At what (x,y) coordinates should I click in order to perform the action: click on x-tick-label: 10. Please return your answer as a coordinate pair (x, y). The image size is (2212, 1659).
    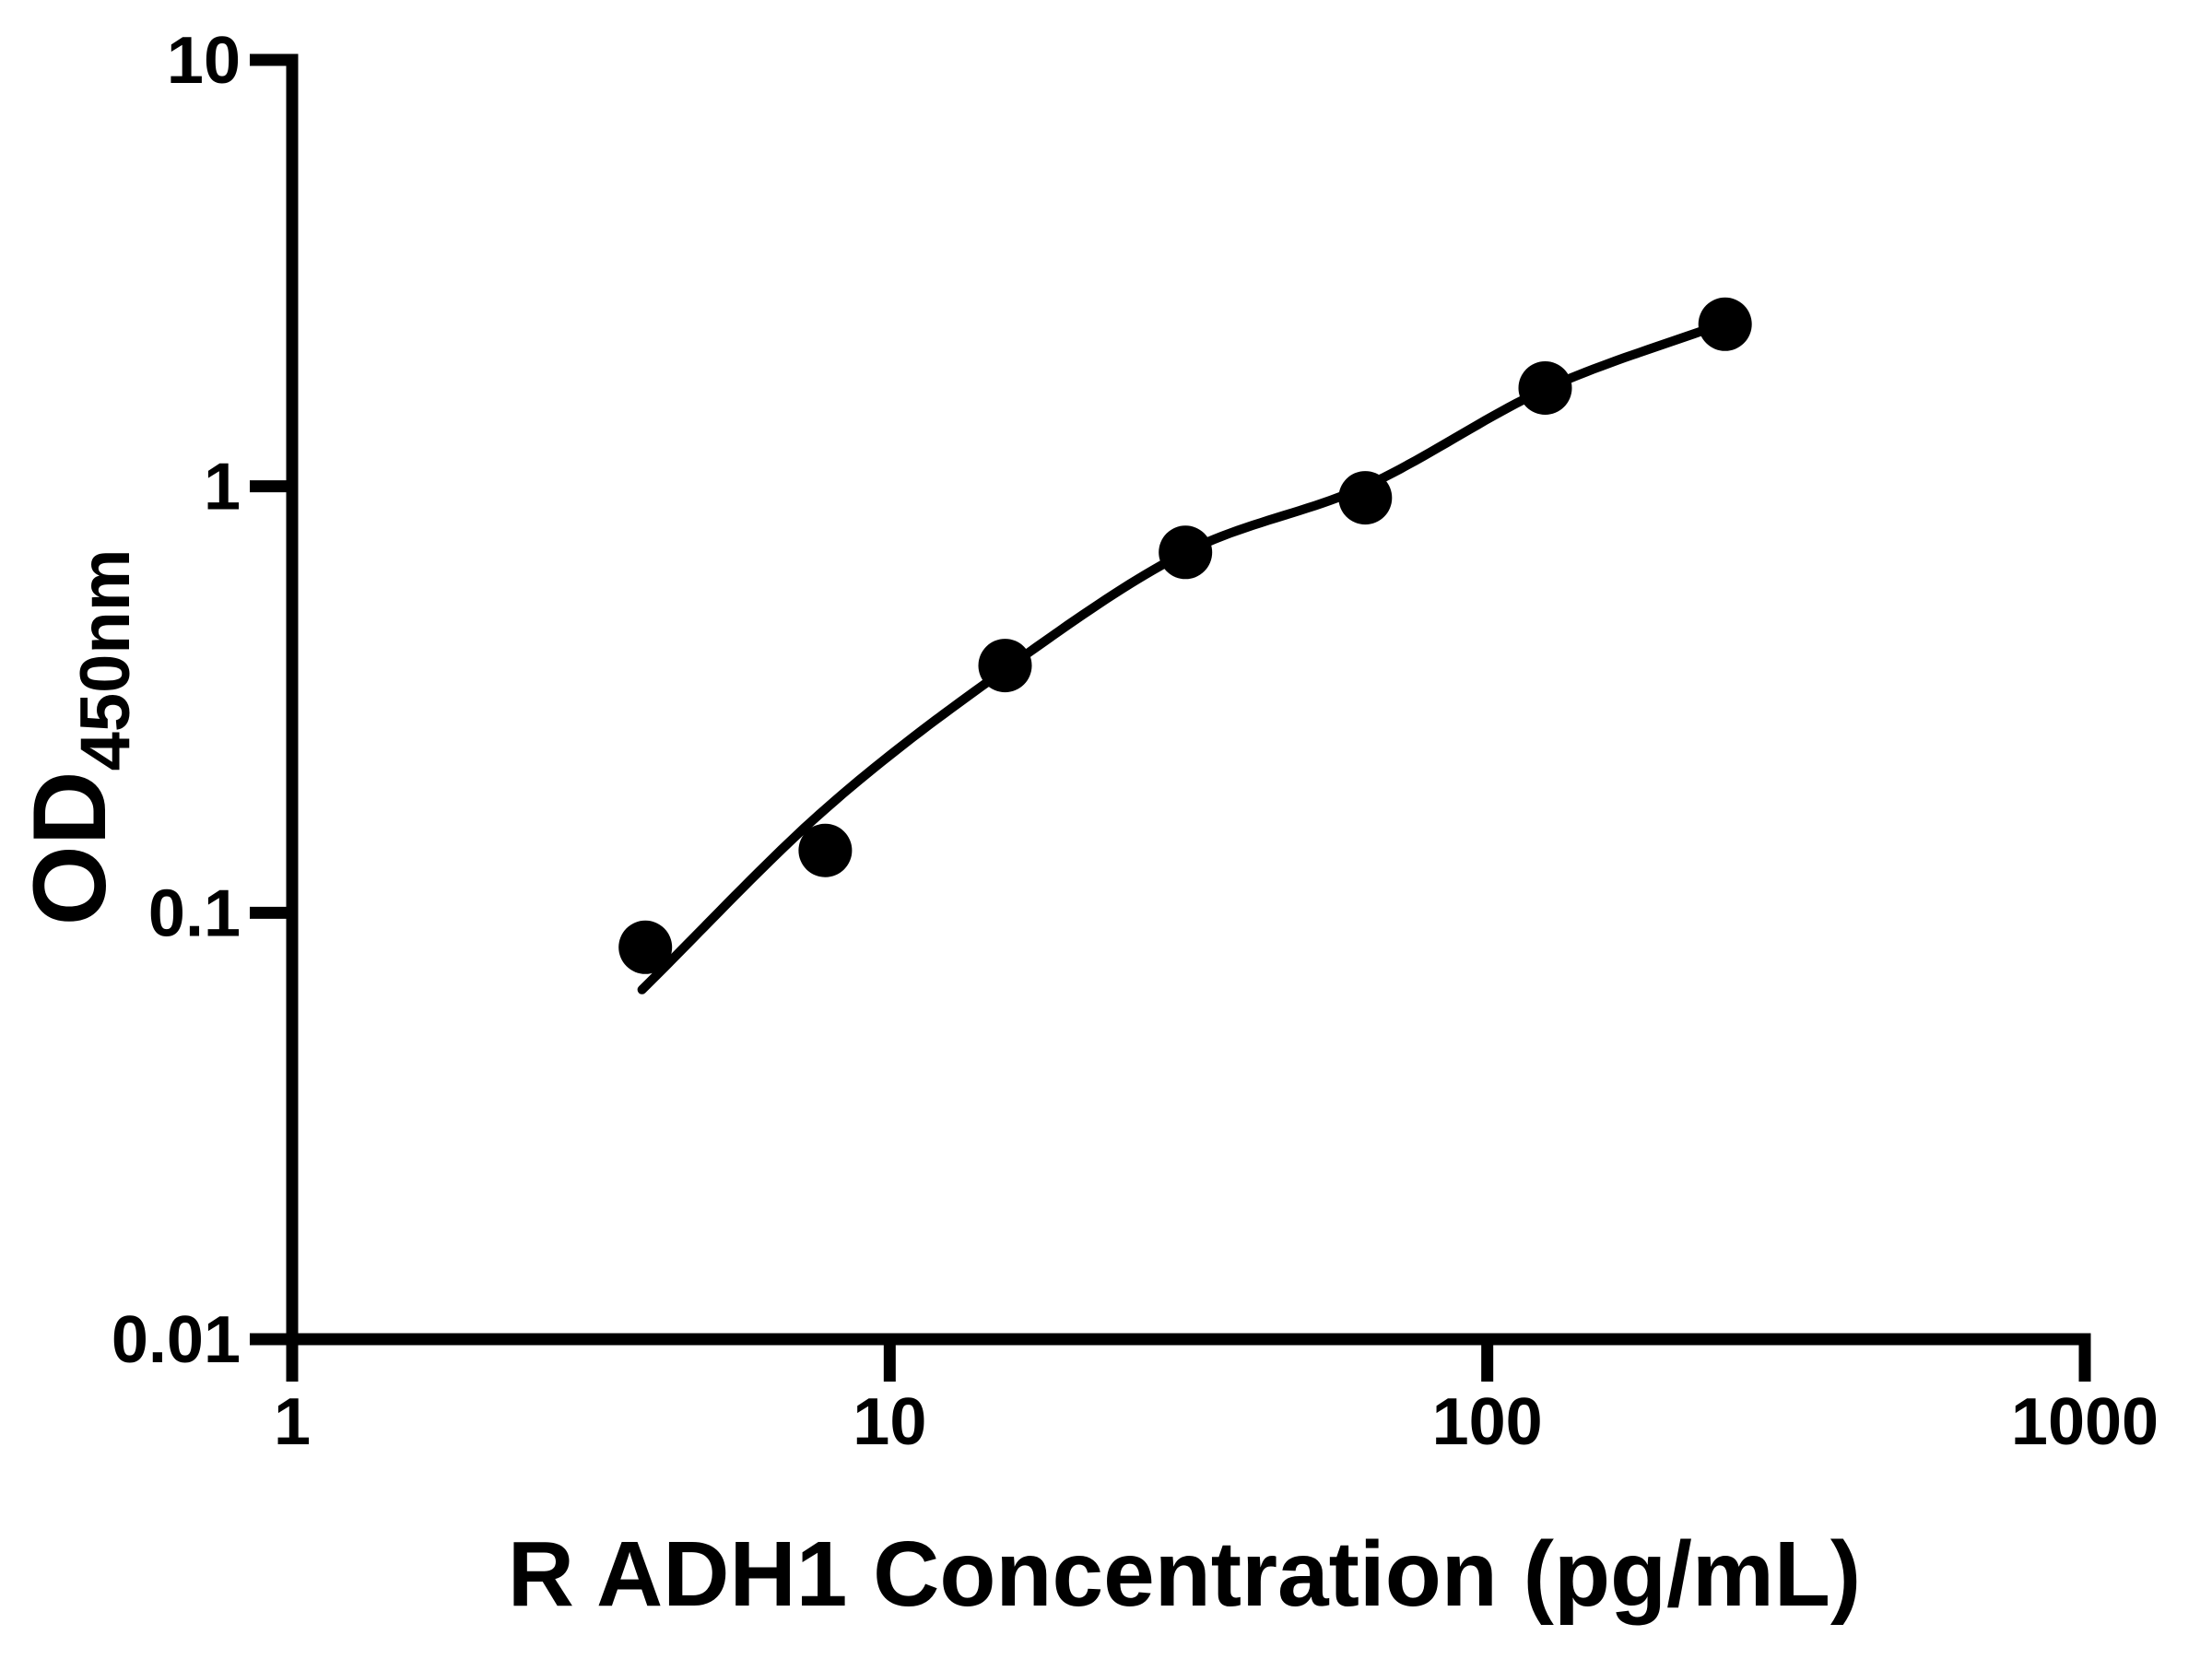
    Looking at the image, I should click on (889, 1422).